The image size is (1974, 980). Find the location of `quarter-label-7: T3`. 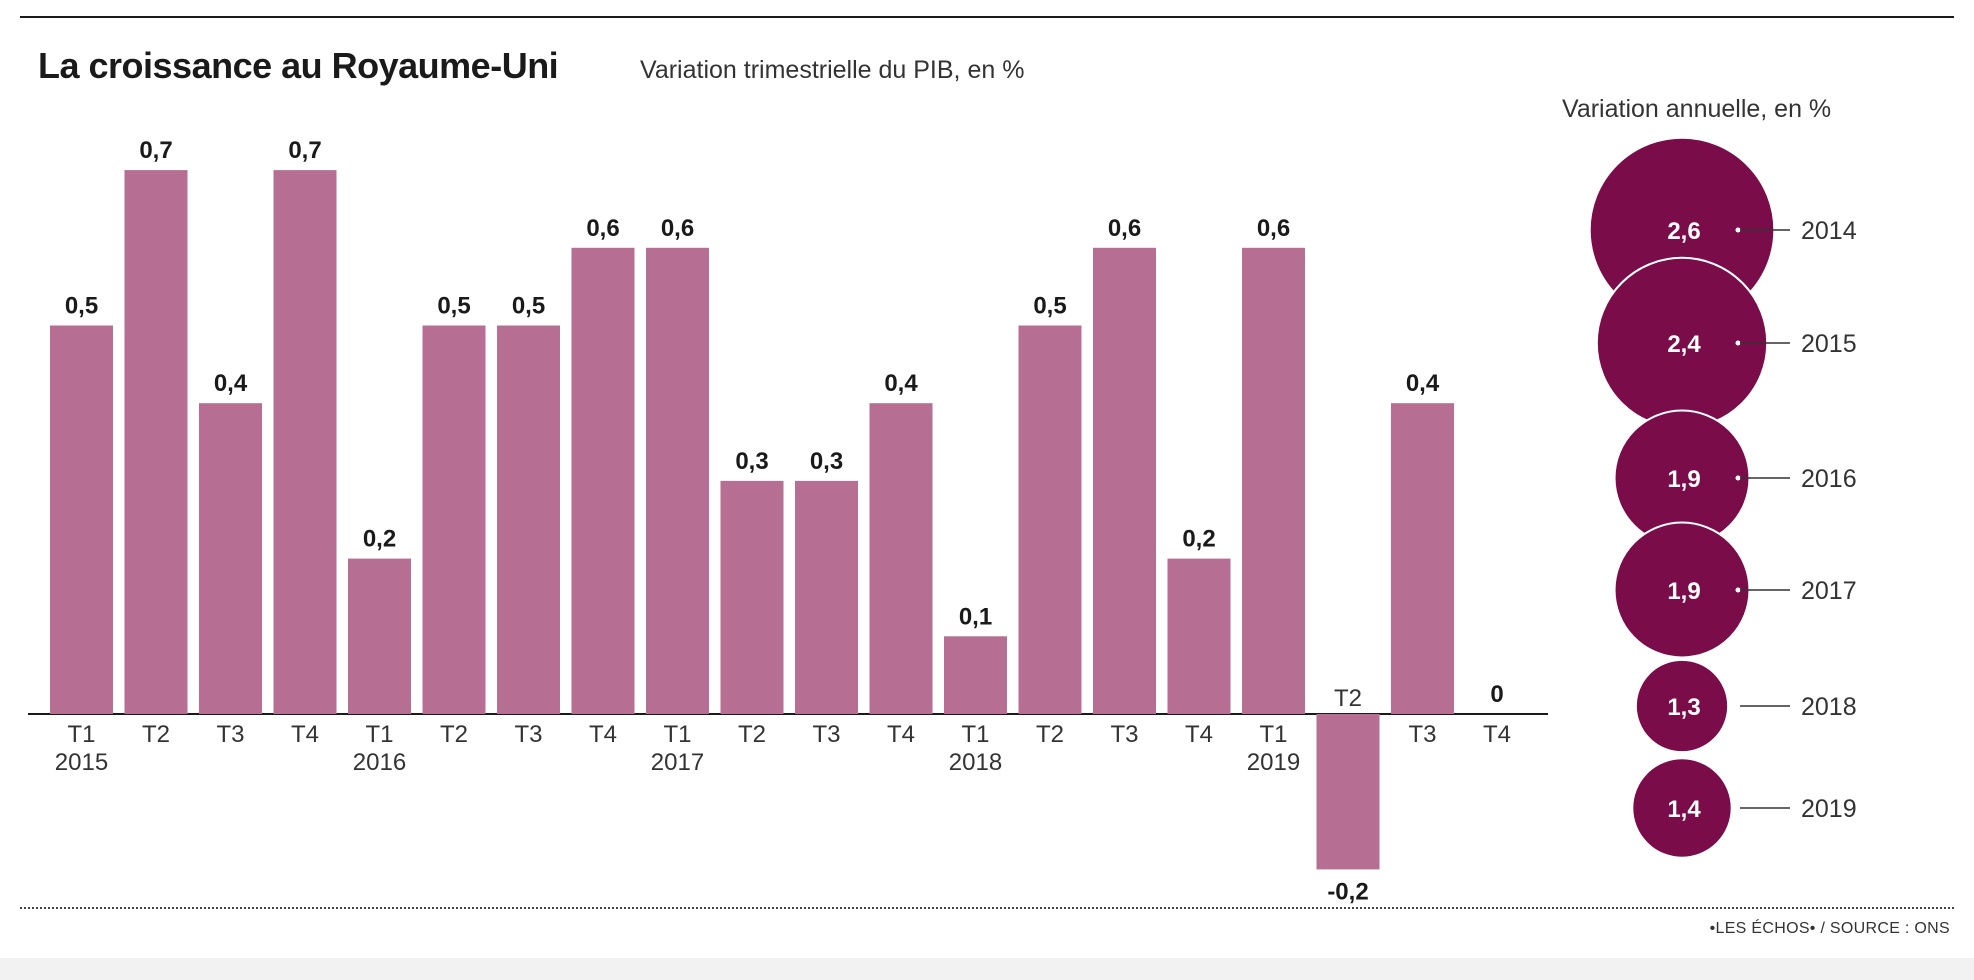

quarter-label-7: T3 is located at coordinates (528, 734).